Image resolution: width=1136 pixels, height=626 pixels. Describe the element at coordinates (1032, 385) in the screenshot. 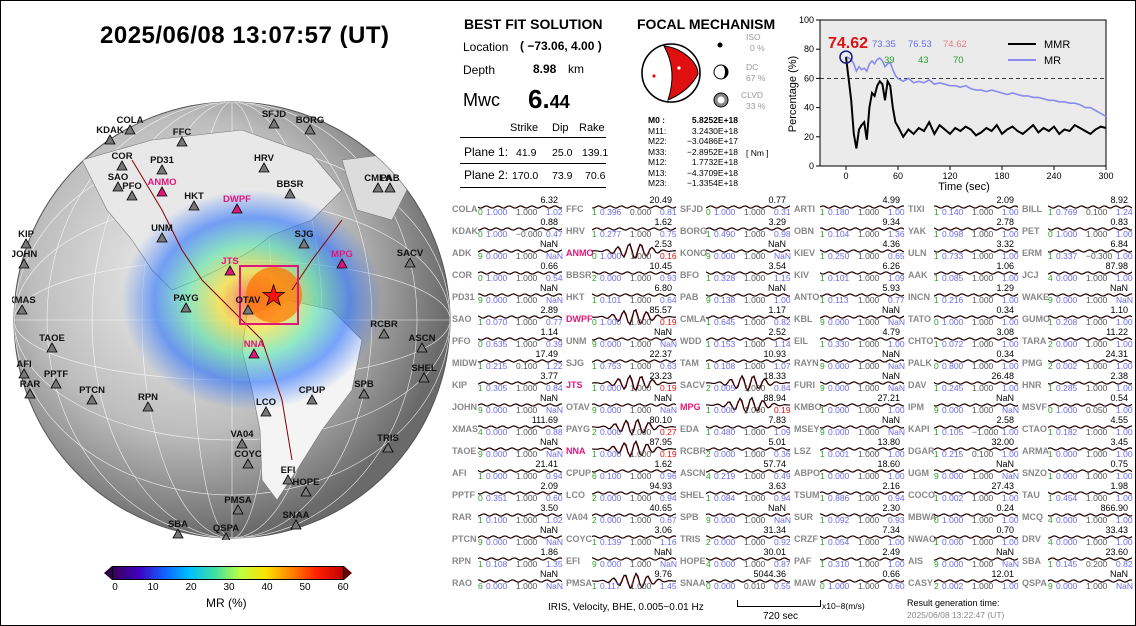

I see `station-name: HNR` at that location.